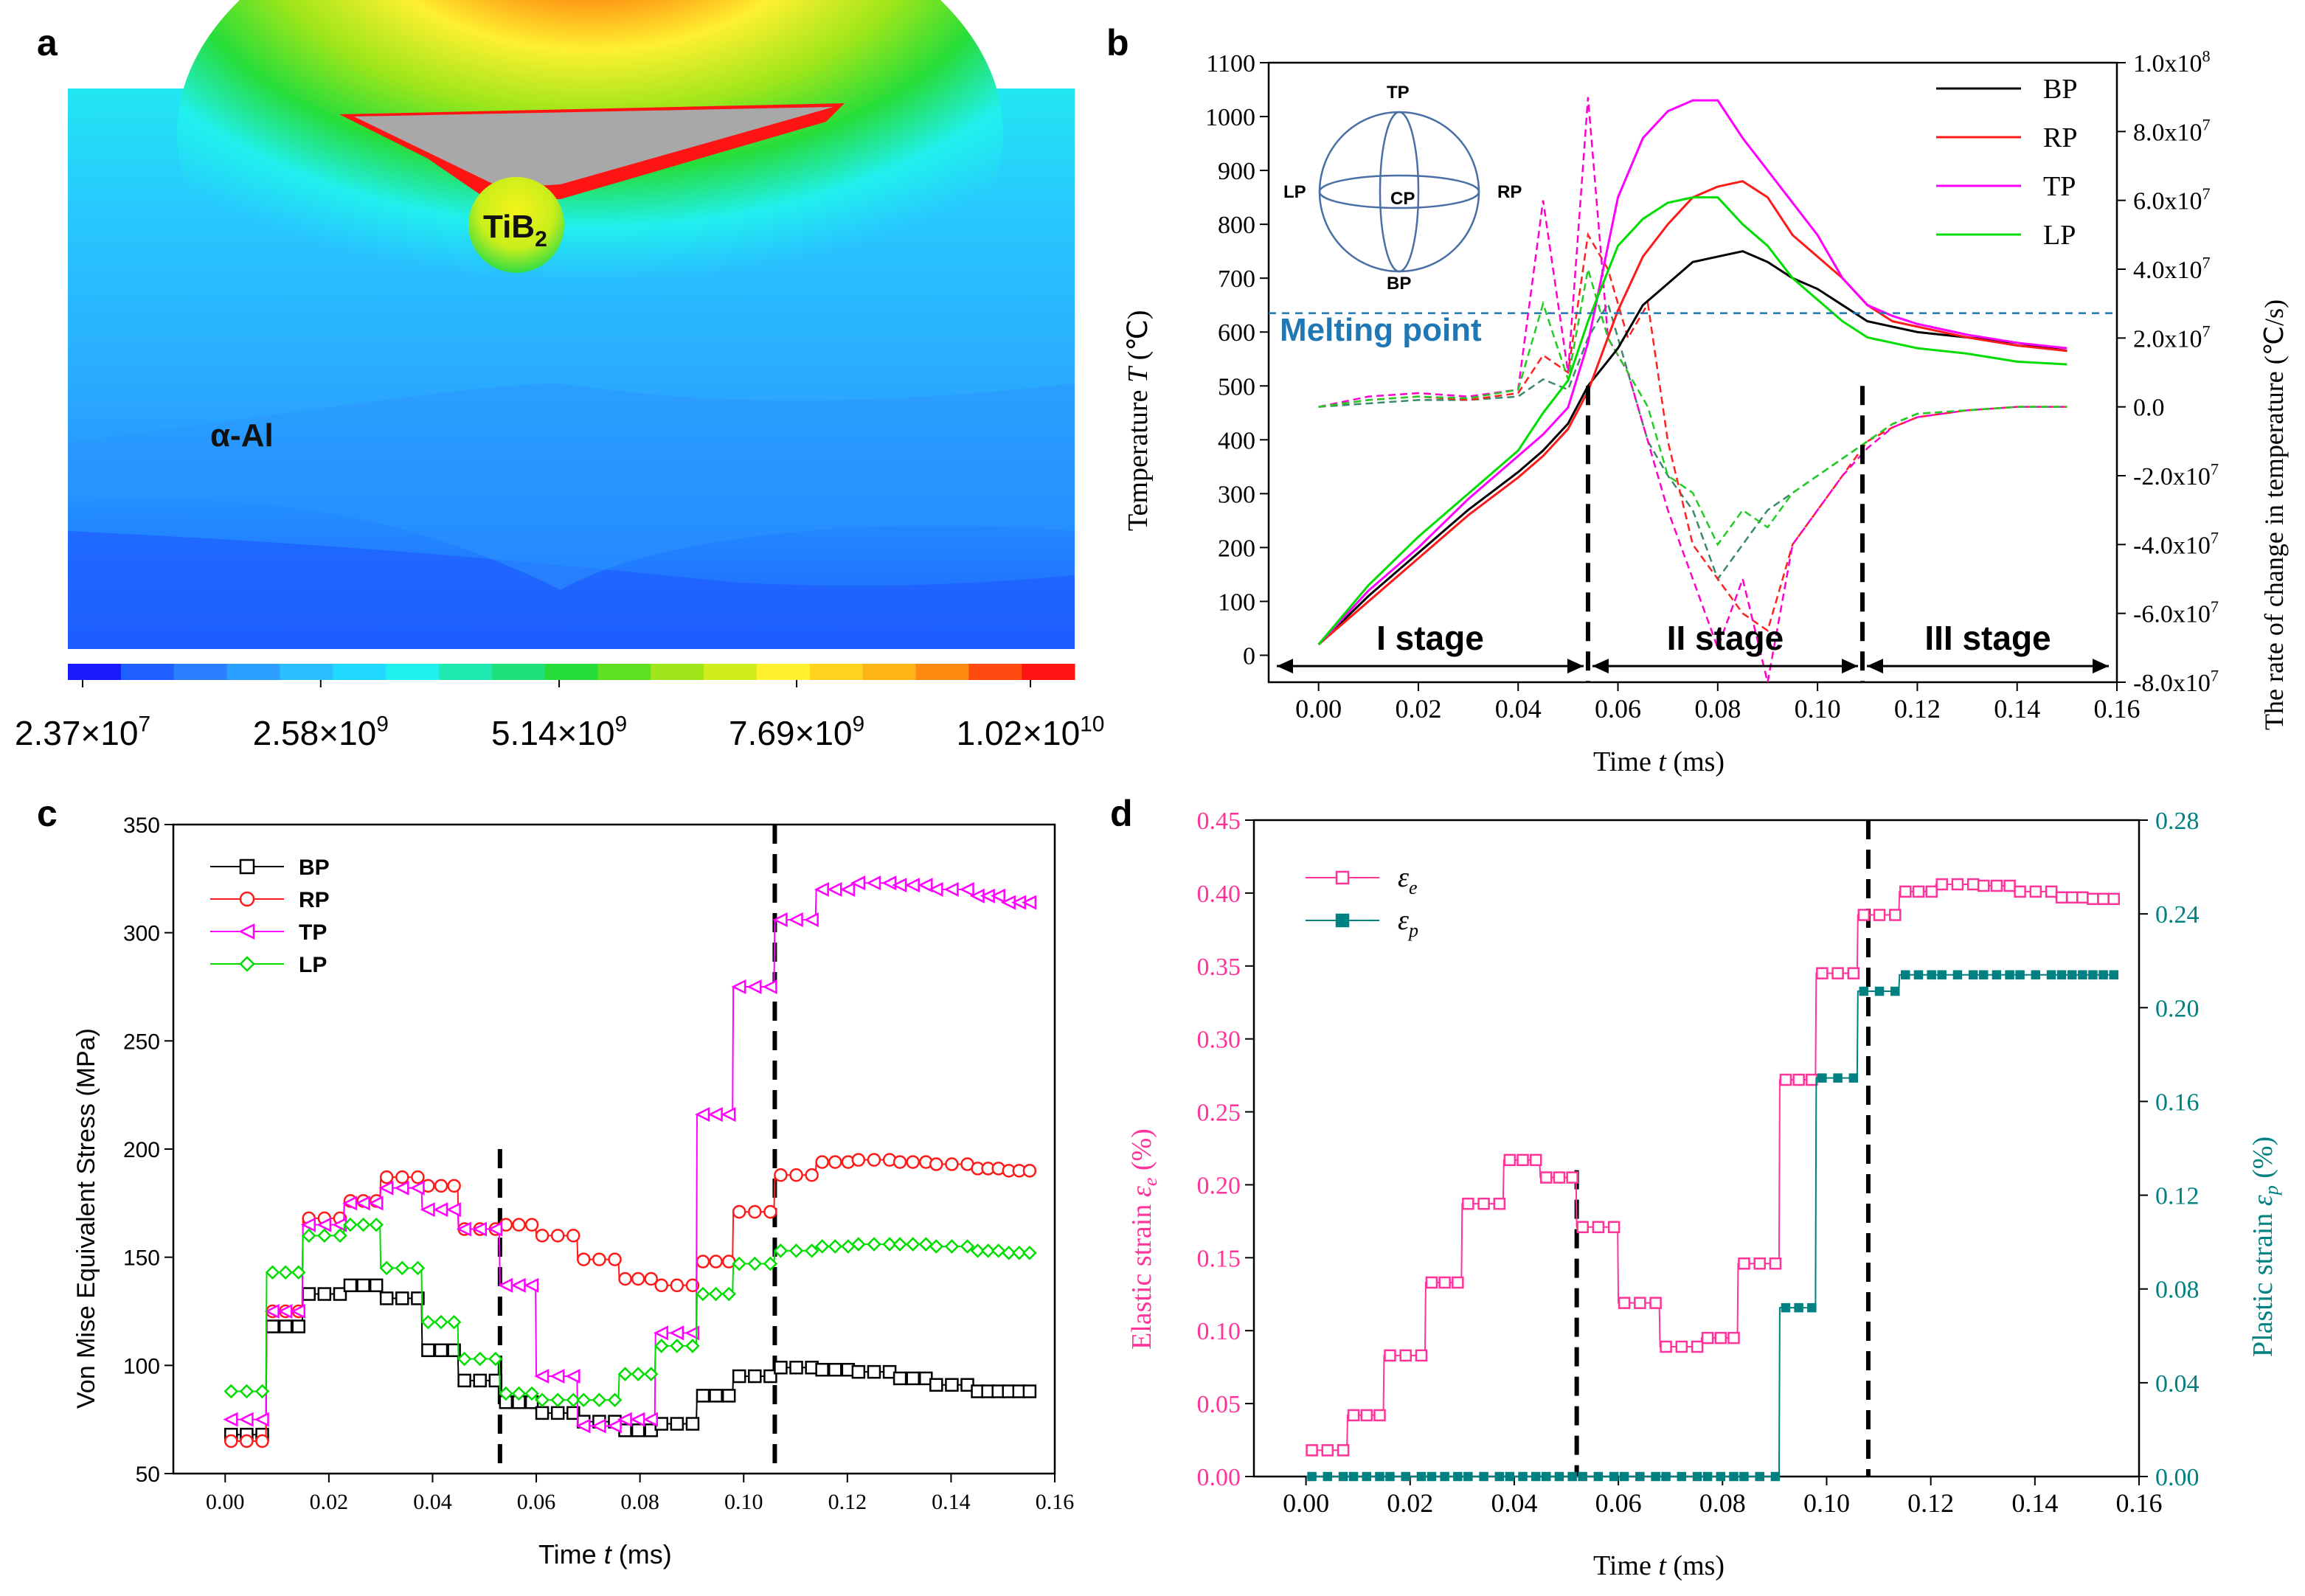  Describe the element at coordinates (2176, 682) in the screenshot. I see `y2-tick-label: -8.0x10⁷` at that location.